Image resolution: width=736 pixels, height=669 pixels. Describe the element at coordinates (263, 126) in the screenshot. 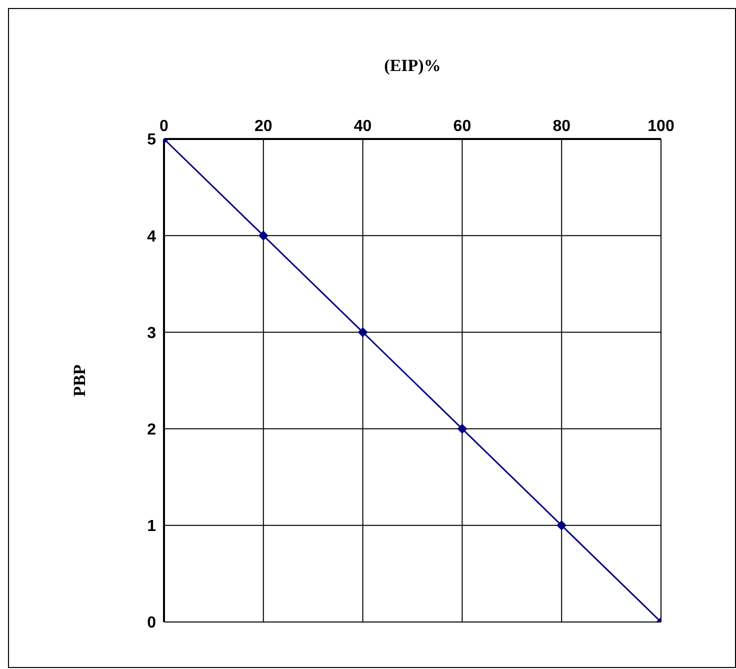

I see `x-tick-label: 20` at that location.